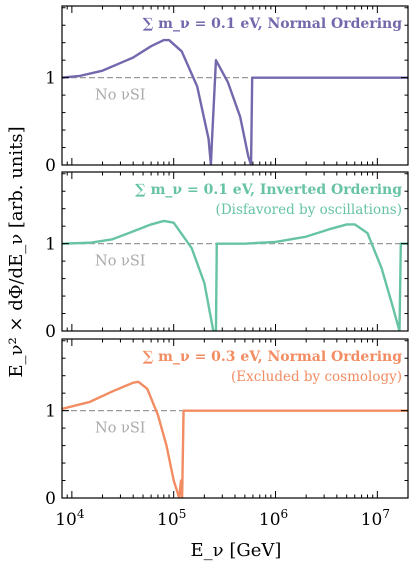  I want to click on panel-title: ∑ m_ν = 0.1 eV, Normal Ordering, so click(272, 24).